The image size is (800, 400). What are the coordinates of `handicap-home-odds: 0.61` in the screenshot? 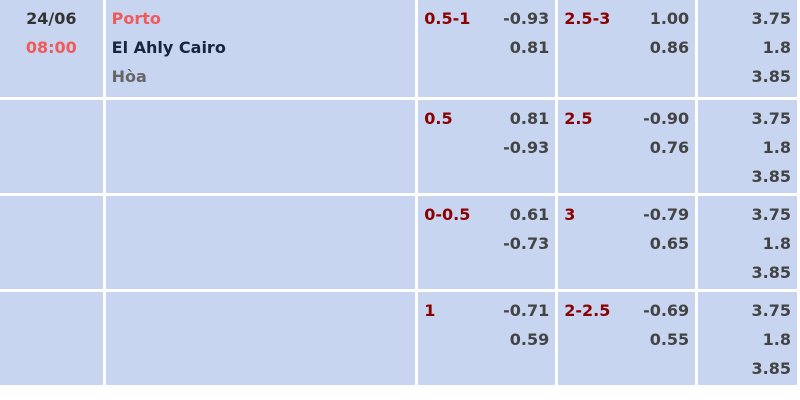 It's located at (529, 214).